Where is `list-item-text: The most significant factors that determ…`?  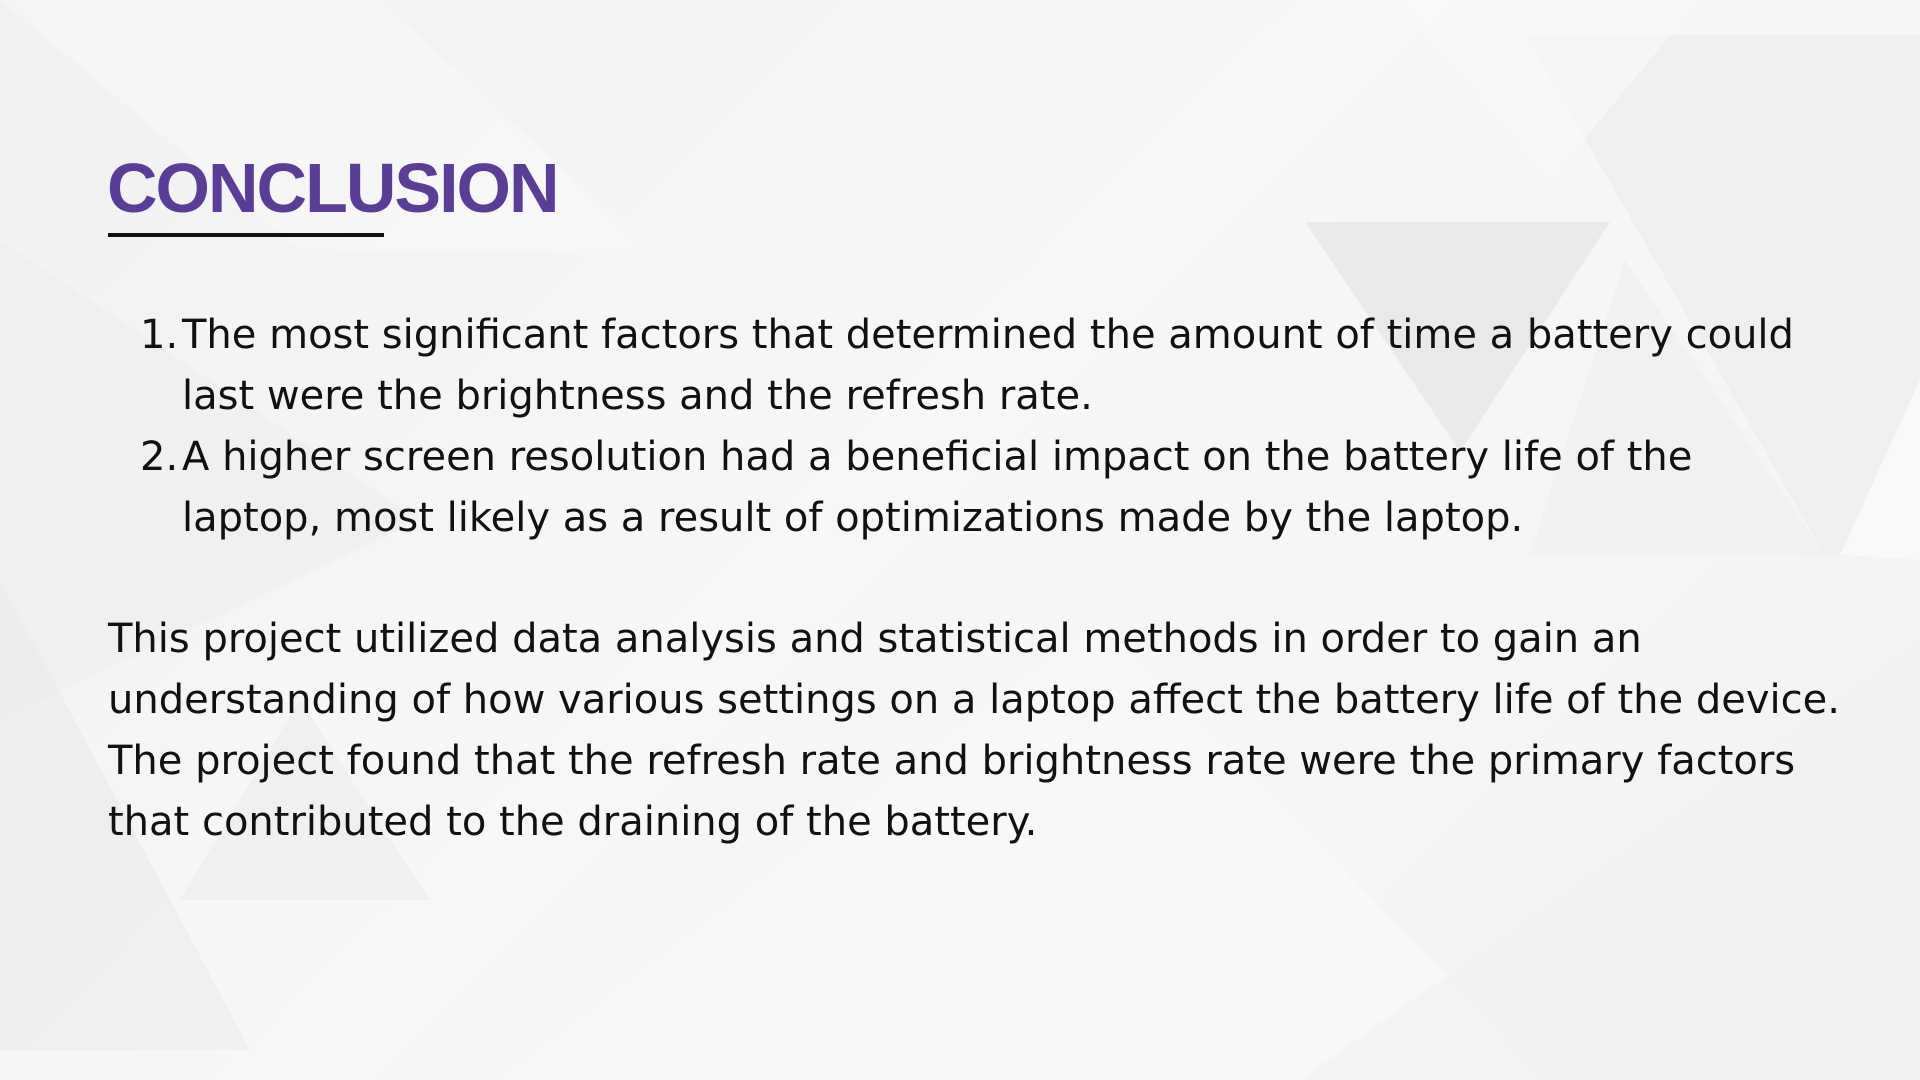 list-item-text: The most significant factors that determ… is located at coordinates (988, 365).